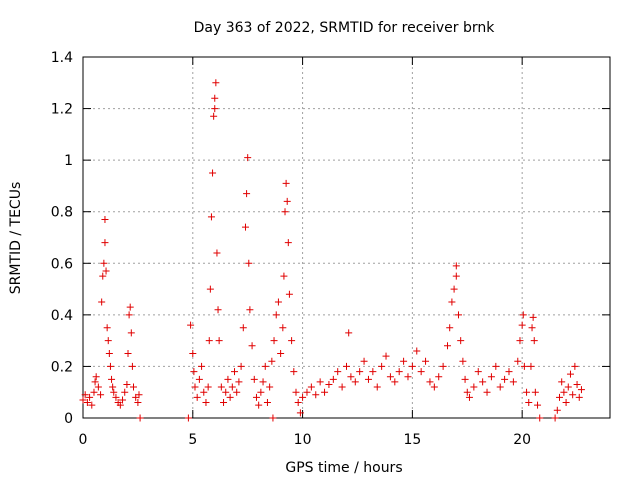 Image resolution: width=640 pixels, height=480 pixels. Describe the element at coordinates (192, 440) in the screenshot. I see `x-tick-label: 5` at that location.